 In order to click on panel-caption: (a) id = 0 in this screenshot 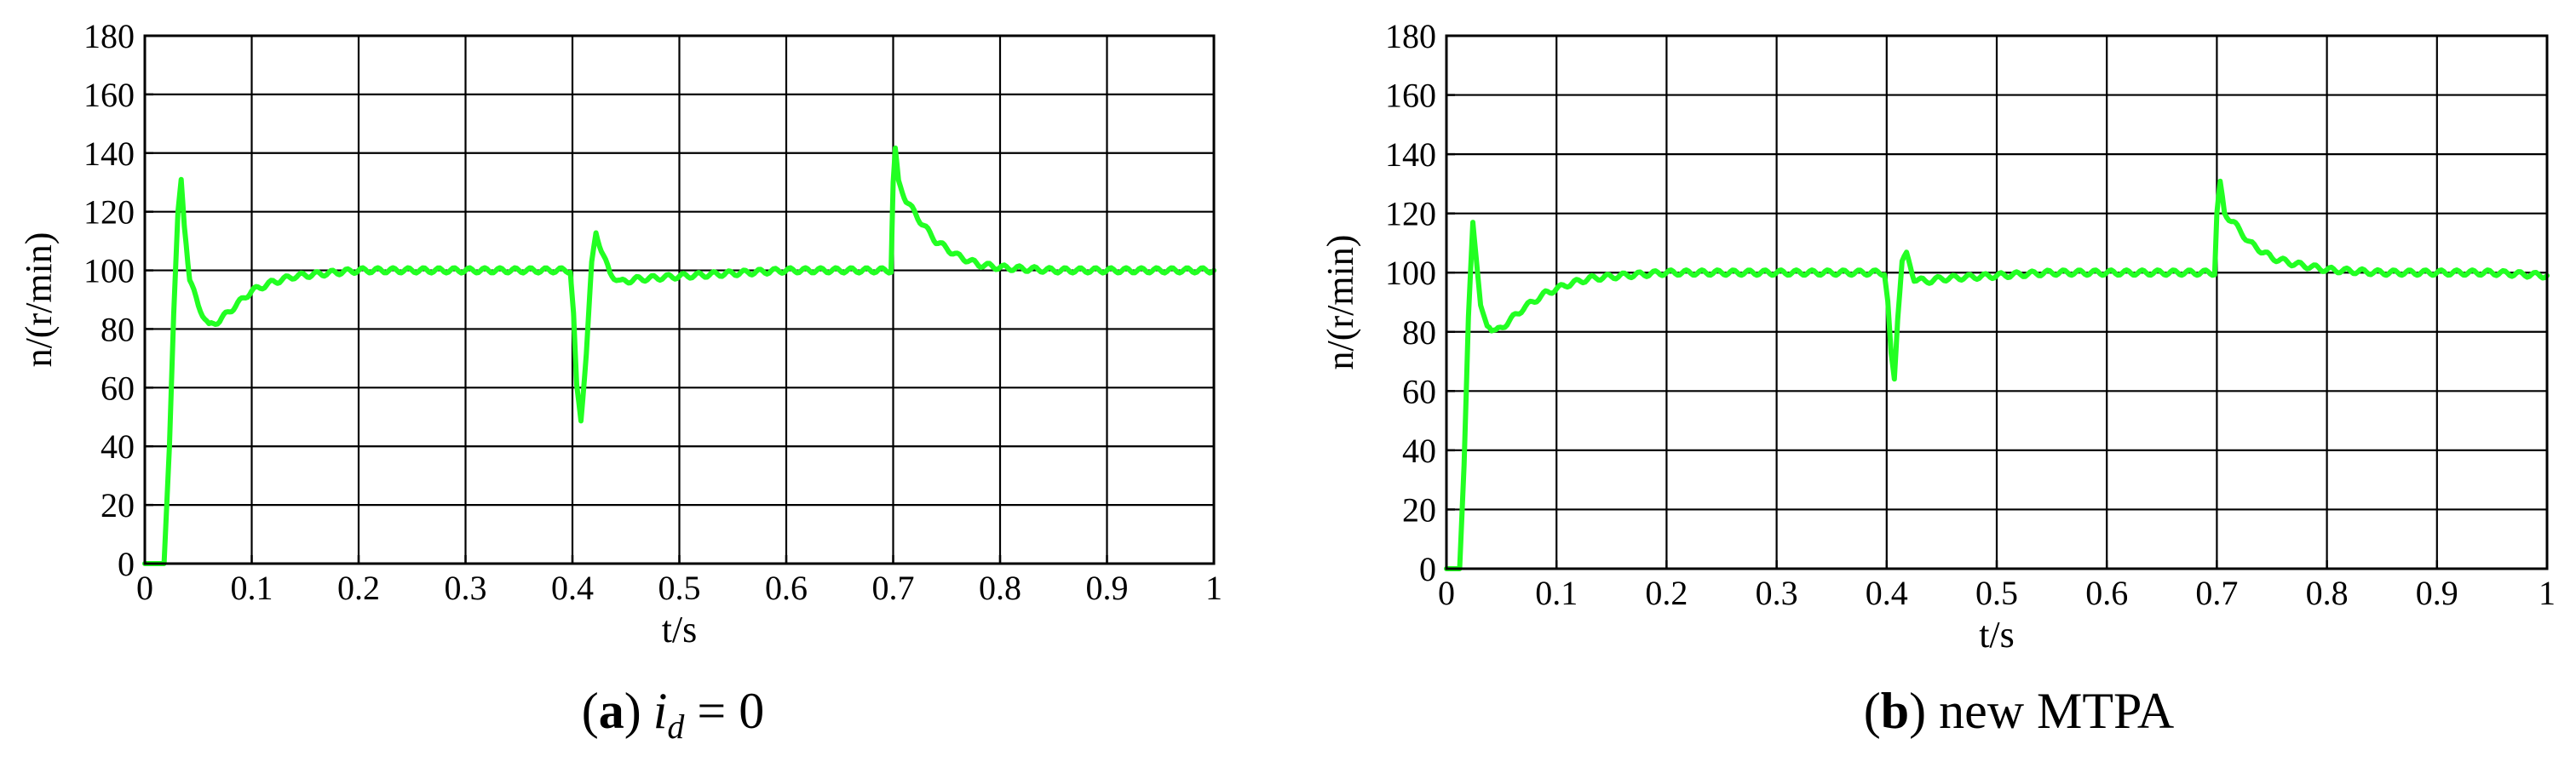, I will do `click(673, 715)`.